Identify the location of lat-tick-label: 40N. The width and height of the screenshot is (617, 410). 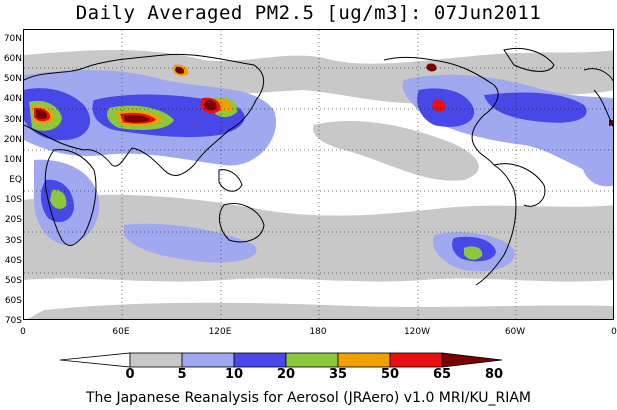
(12, 99).